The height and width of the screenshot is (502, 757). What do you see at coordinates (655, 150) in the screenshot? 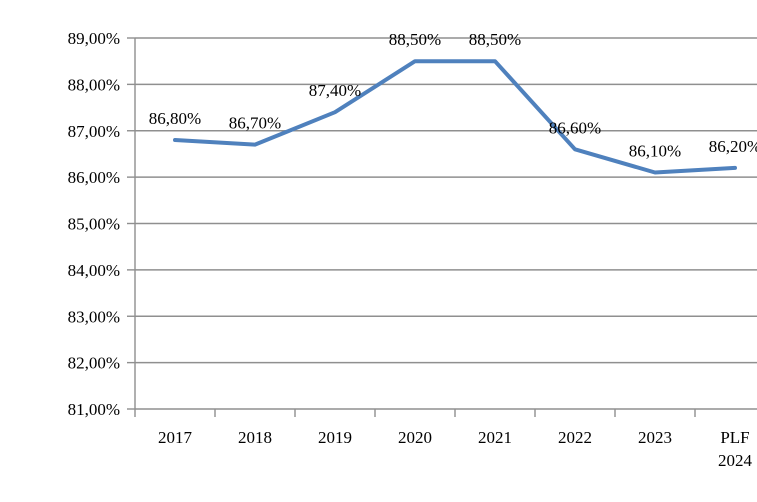
I see `data-point-label: 86,10%` at bounding box center [655, 150].